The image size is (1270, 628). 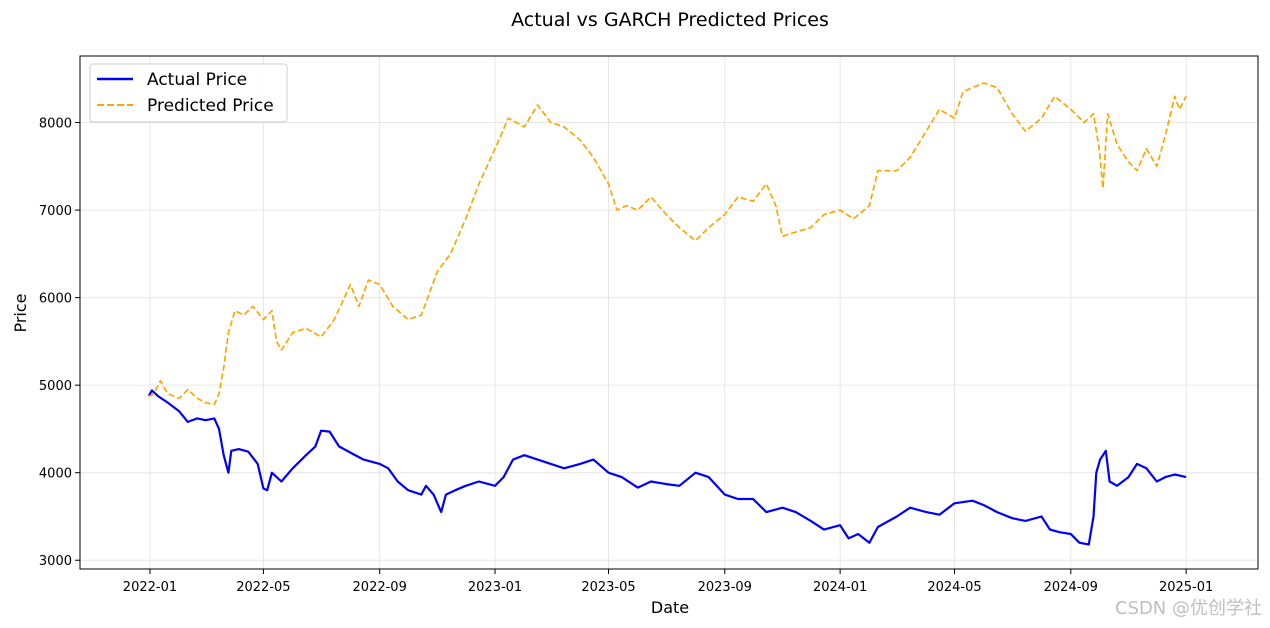 What do you see at coordinates (55, 299) in the screenshot?
I see `y-tick-label: 6000` at bounding box center [55, 299].